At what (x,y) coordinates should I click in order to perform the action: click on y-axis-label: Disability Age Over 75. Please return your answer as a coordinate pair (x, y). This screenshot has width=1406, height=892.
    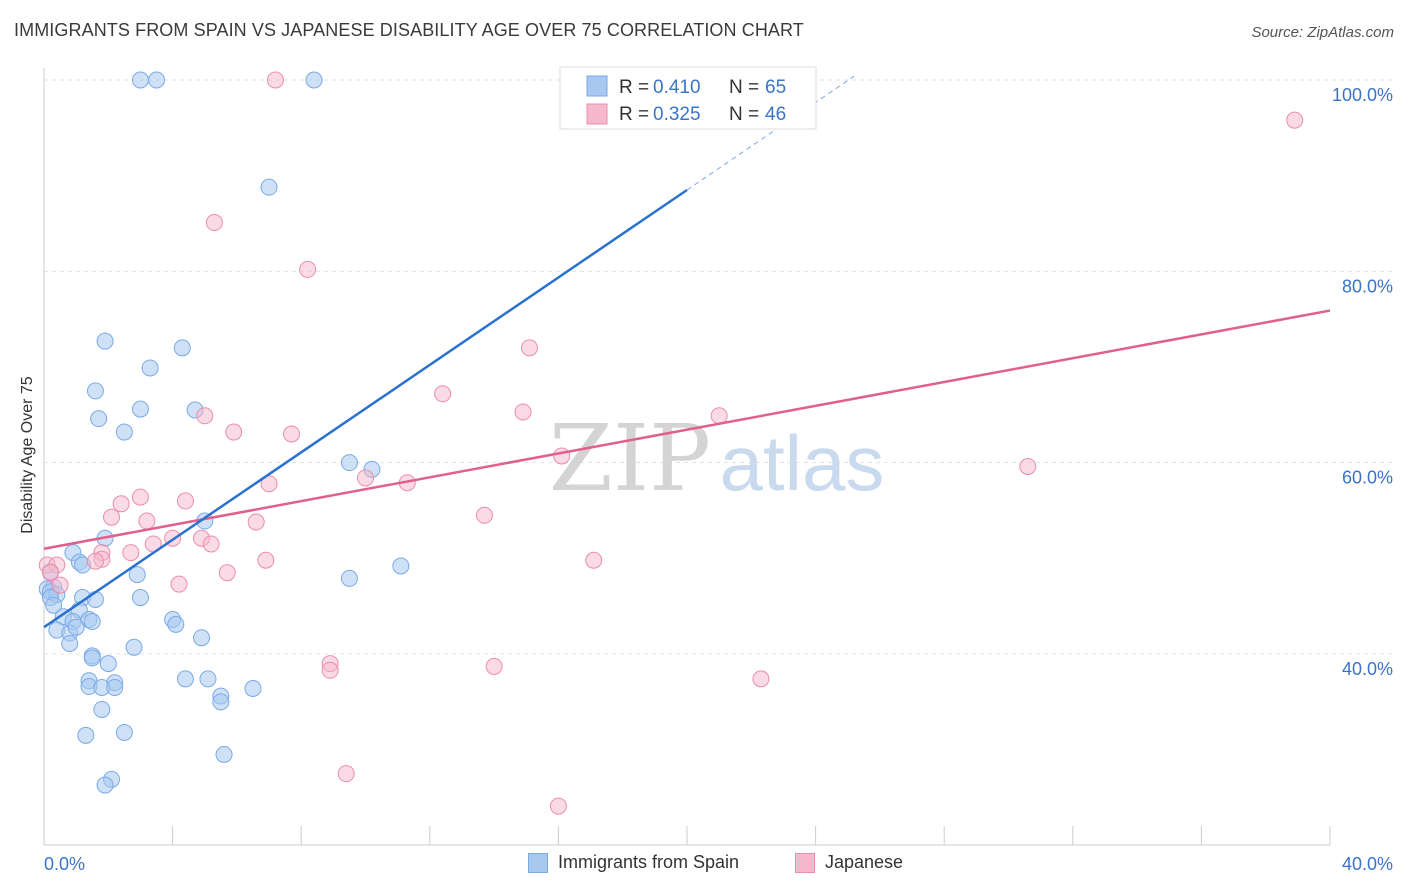
    Looking at the image, I should click on (27, 455).